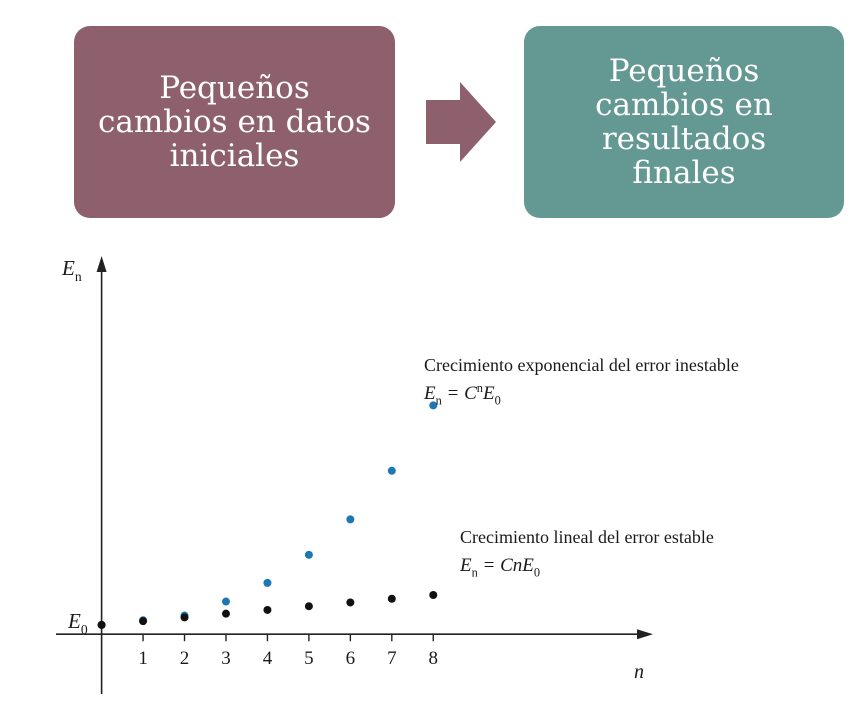 The image size is (860, 704). I want to click on x-tick-label: 7, so click(392, 658).